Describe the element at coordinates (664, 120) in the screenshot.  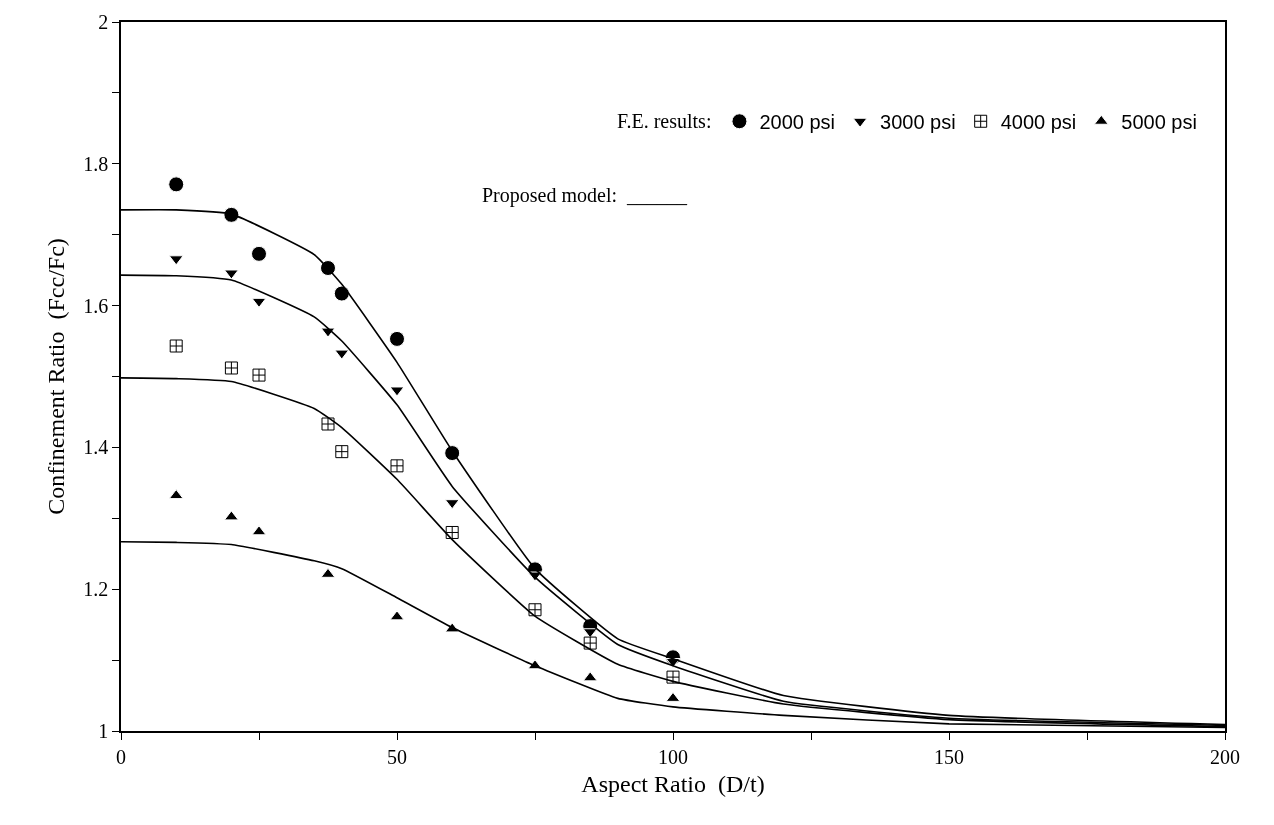
I see `legend-title: F.E. results:` at that location.